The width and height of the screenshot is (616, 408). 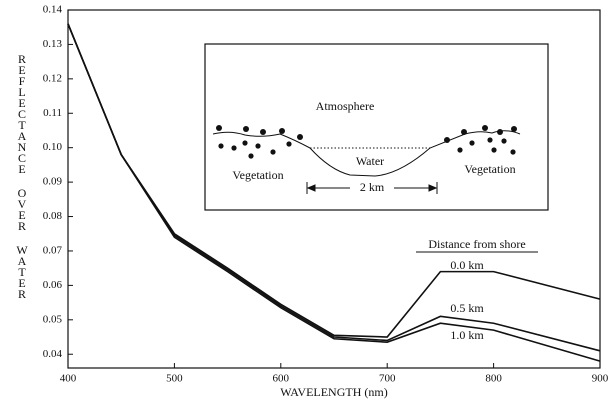 What do you see at coordinates (53, 10) in the screenshot?
I see `y-tick-label: 0.14` at bounding box center [53, 10].